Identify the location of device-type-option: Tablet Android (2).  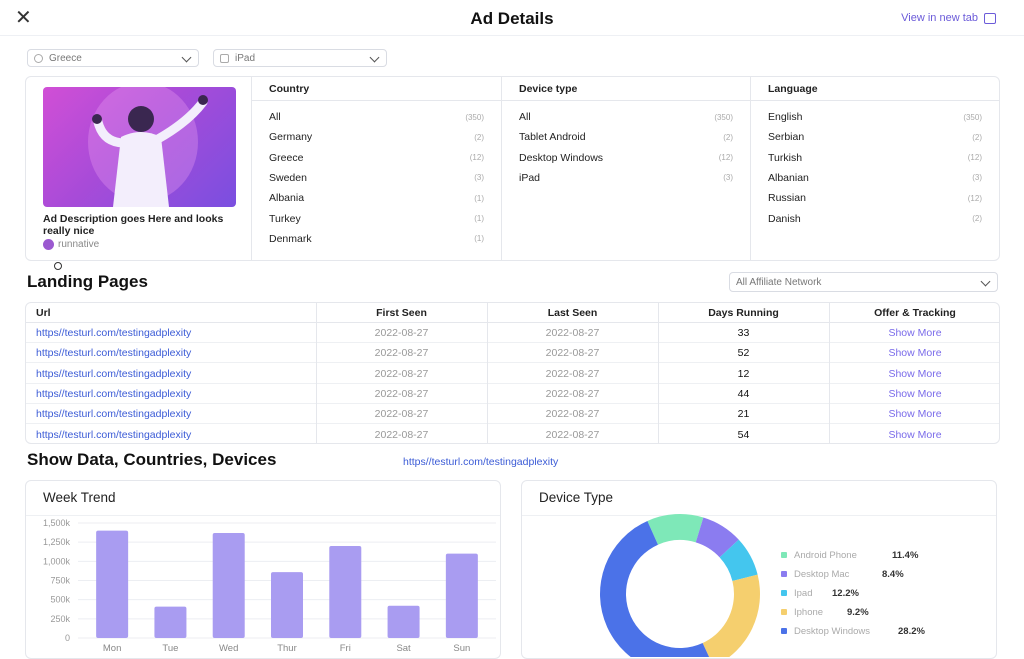
(626, 137).